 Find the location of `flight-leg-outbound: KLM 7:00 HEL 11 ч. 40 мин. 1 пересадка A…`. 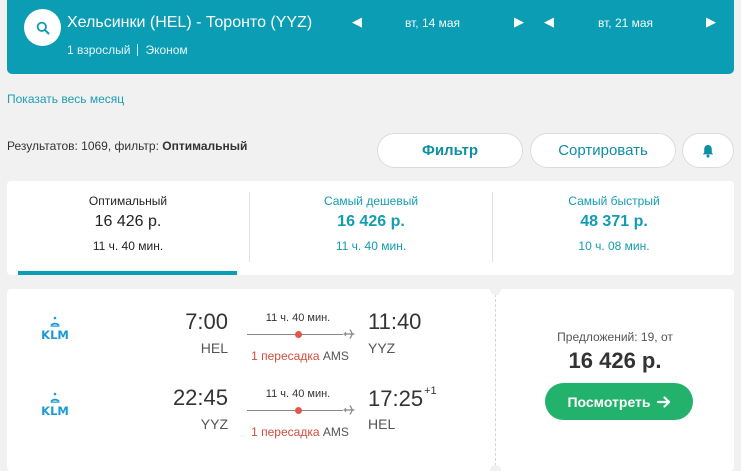

flight-leg-outbound: KLM 7:00 HEL 11 ч. 40 мин. 1 пересадка A… is located at coordinates (251, 339).